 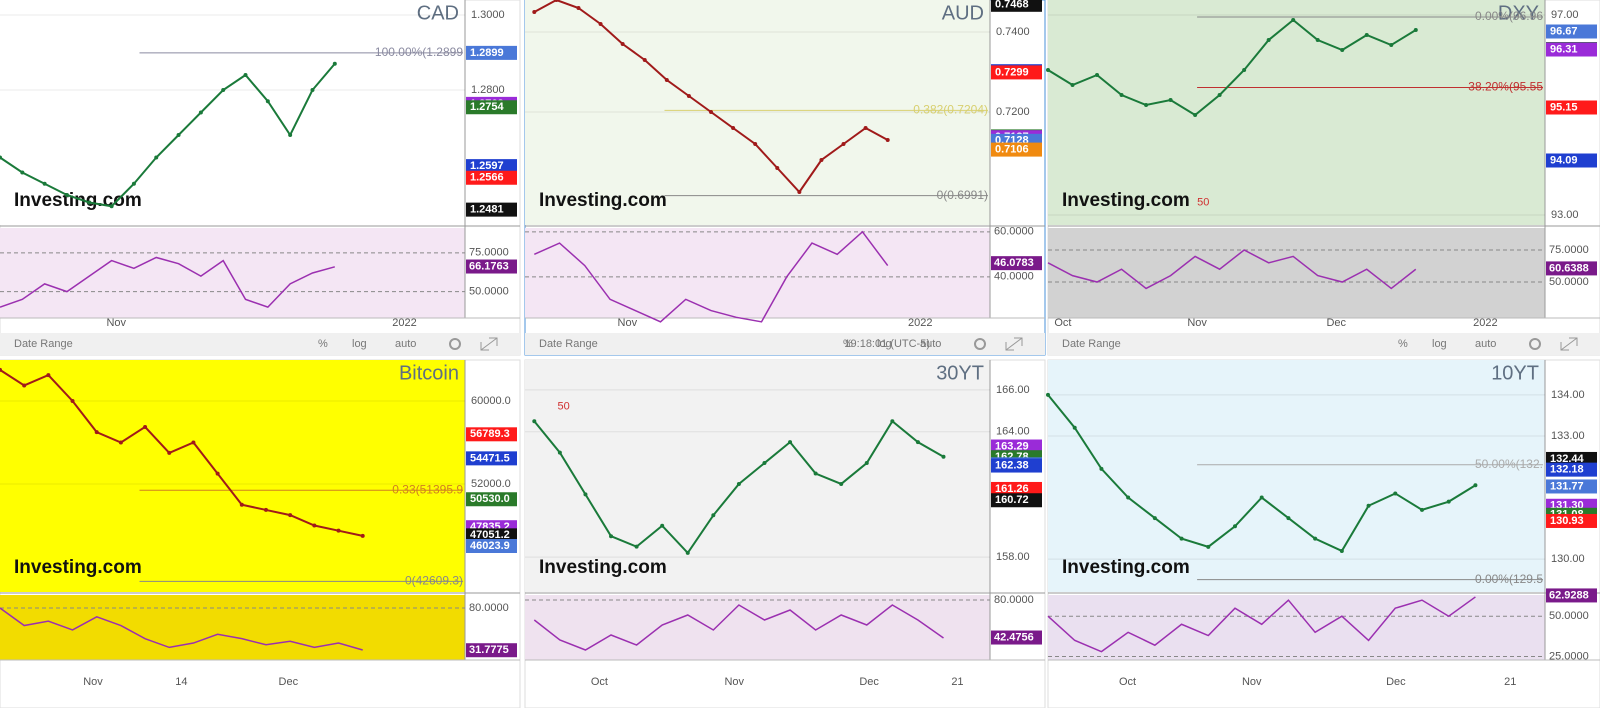 I want to click on price-tag-label: 1.2481, so click(x=487, y=210).